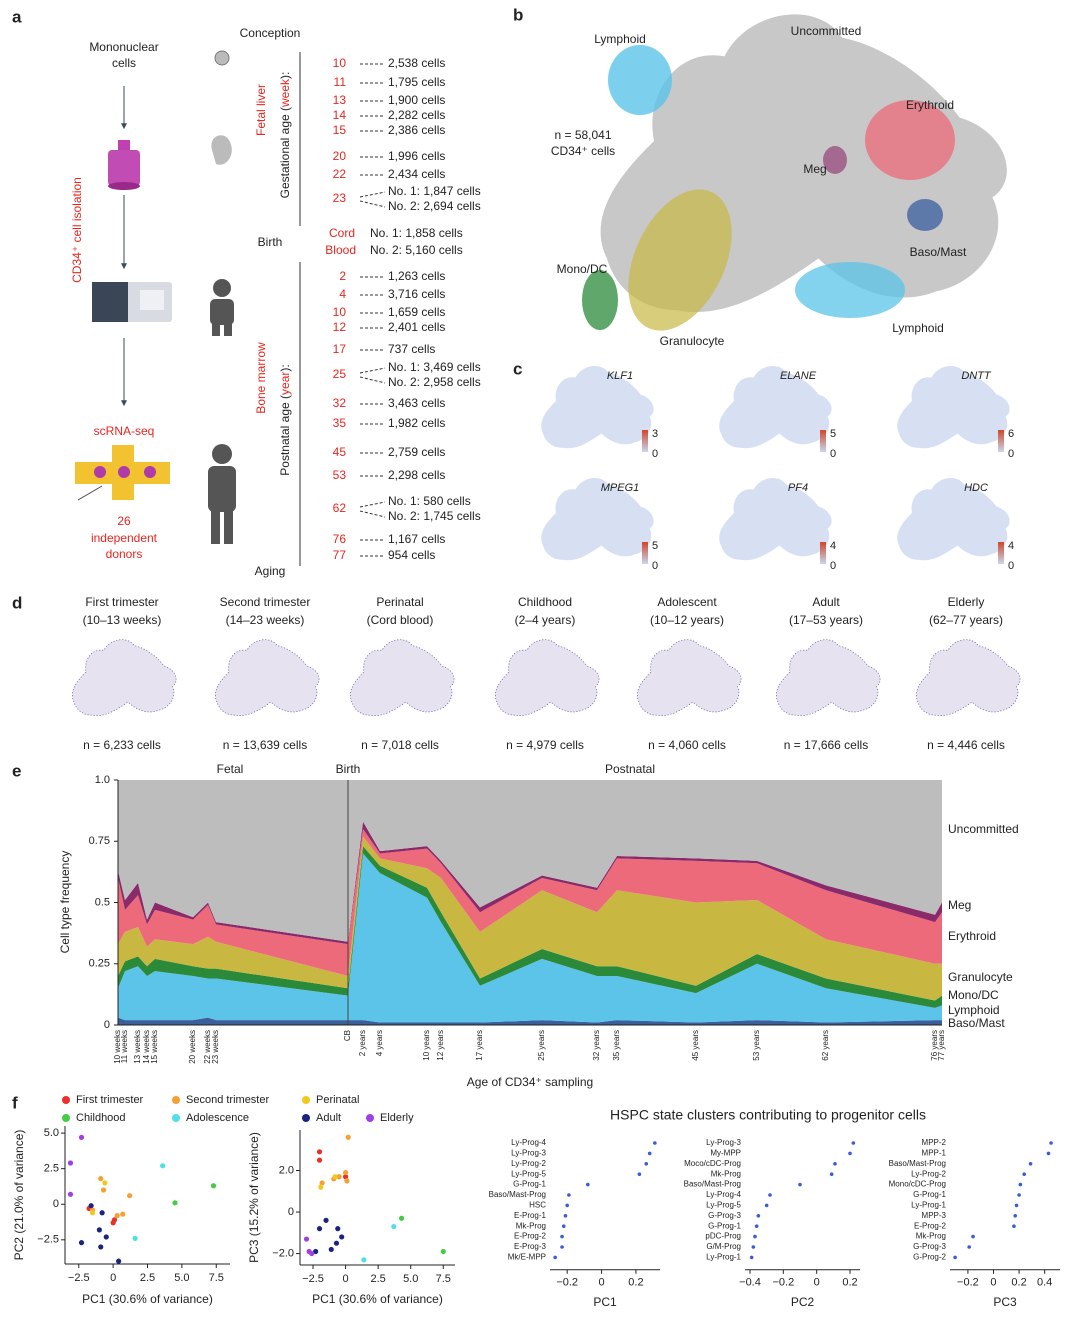  I want to click on y-tick-label: 5.0, so click(51, 1133).